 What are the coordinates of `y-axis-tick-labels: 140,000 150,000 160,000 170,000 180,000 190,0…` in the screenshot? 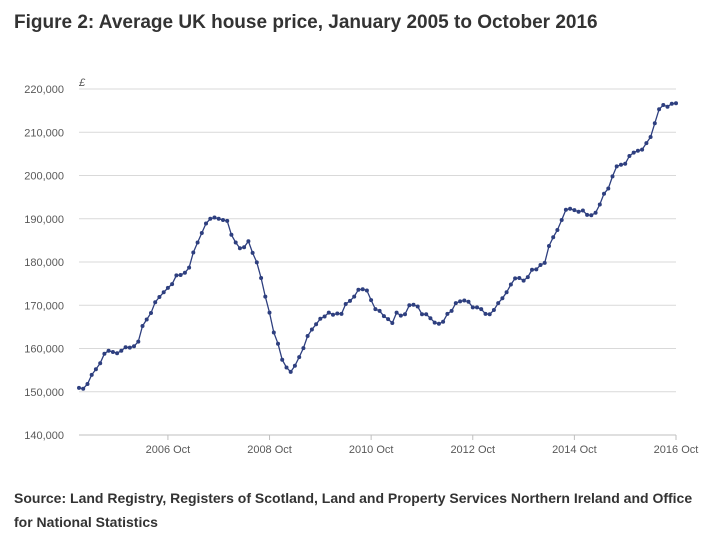 It's located at (44, 263).